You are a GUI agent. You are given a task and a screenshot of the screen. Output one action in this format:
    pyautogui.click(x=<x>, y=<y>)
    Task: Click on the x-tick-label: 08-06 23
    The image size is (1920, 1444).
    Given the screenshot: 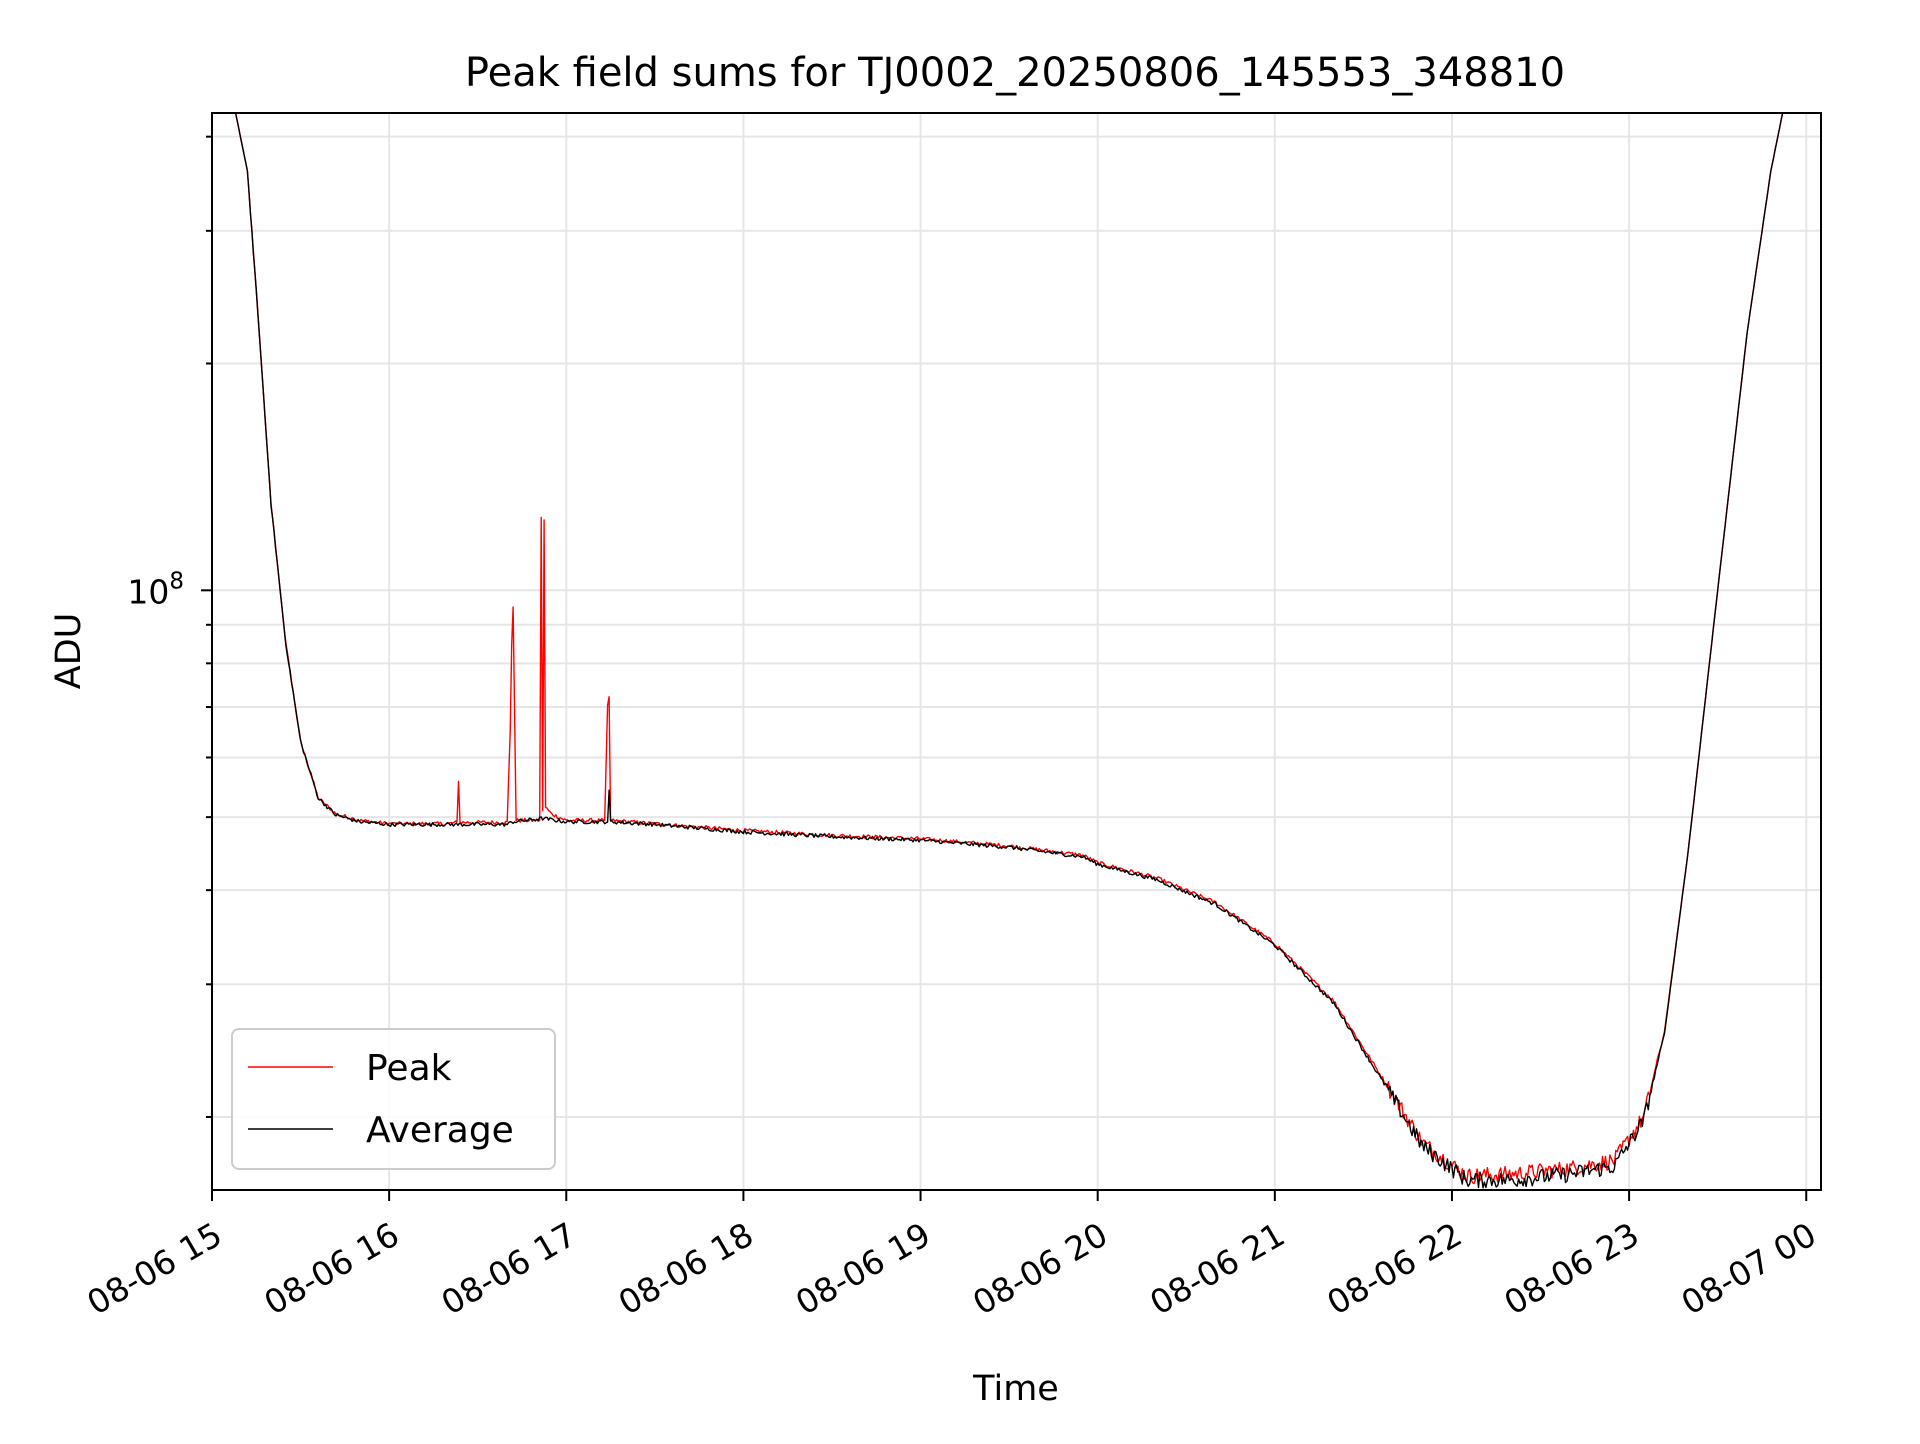 What is the action you would take?
    pyautogui.click(x=1572, y=1269)
    